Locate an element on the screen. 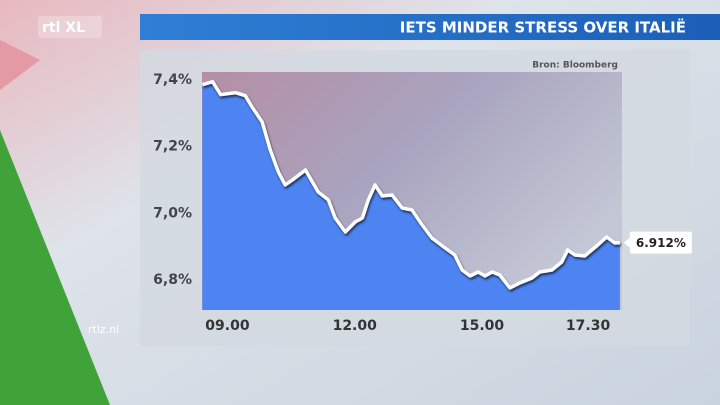  label-box is located at coordinates (660, 242).